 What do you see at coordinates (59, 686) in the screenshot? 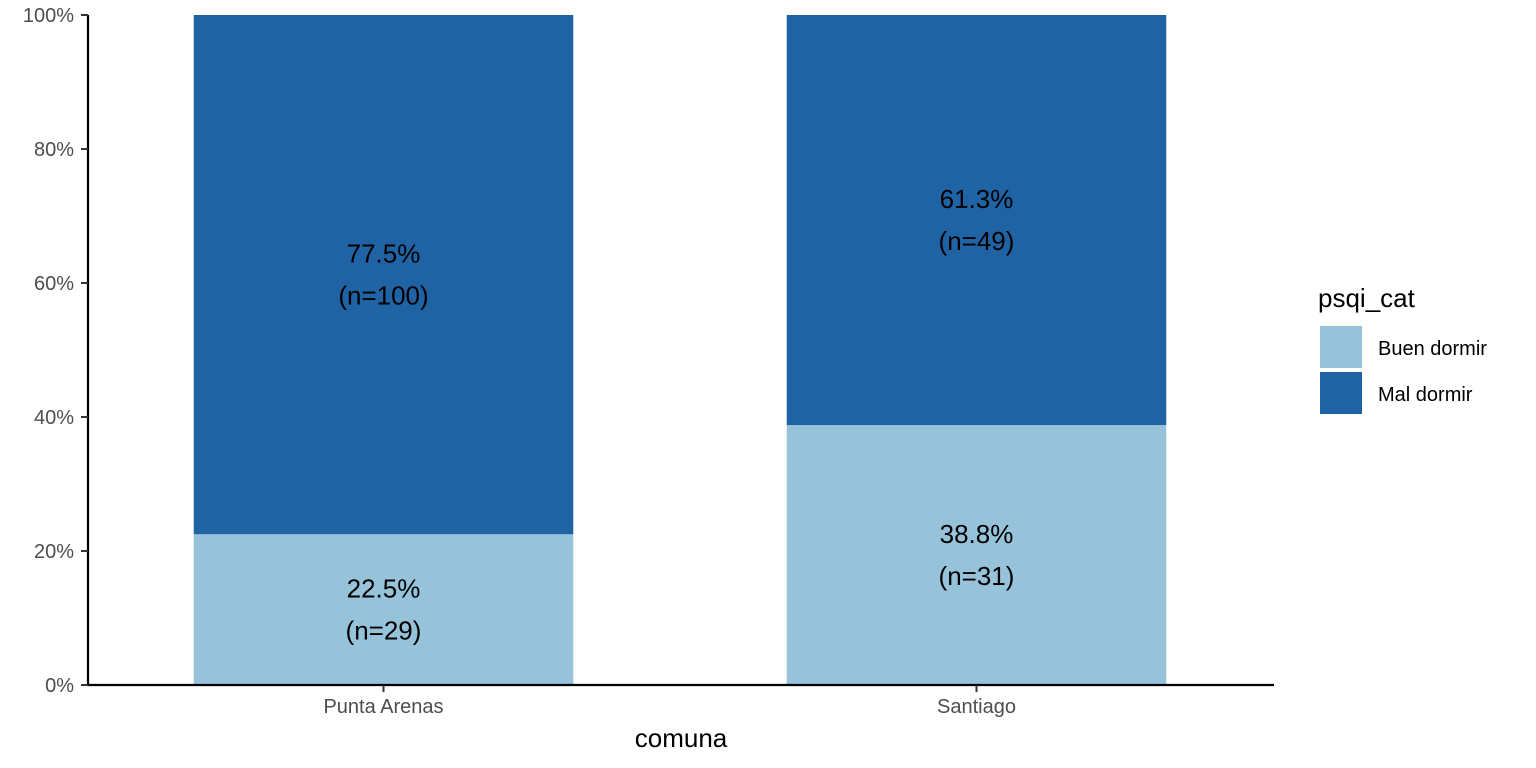
I see `y-tick-label: 0%` at bounding box center [59, 686].